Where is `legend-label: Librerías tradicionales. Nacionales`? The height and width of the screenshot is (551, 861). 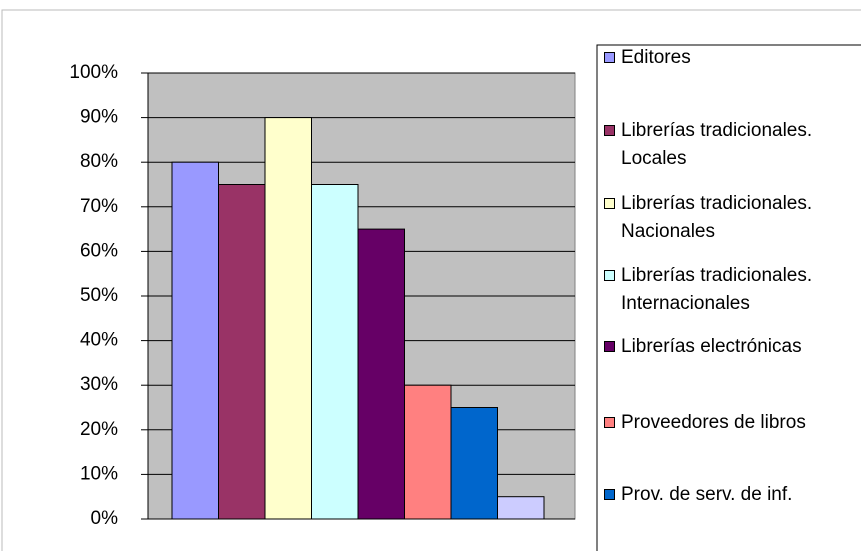
legend-label: Librerías tradicionales. Nacionales is located at coordinates (717, 217).